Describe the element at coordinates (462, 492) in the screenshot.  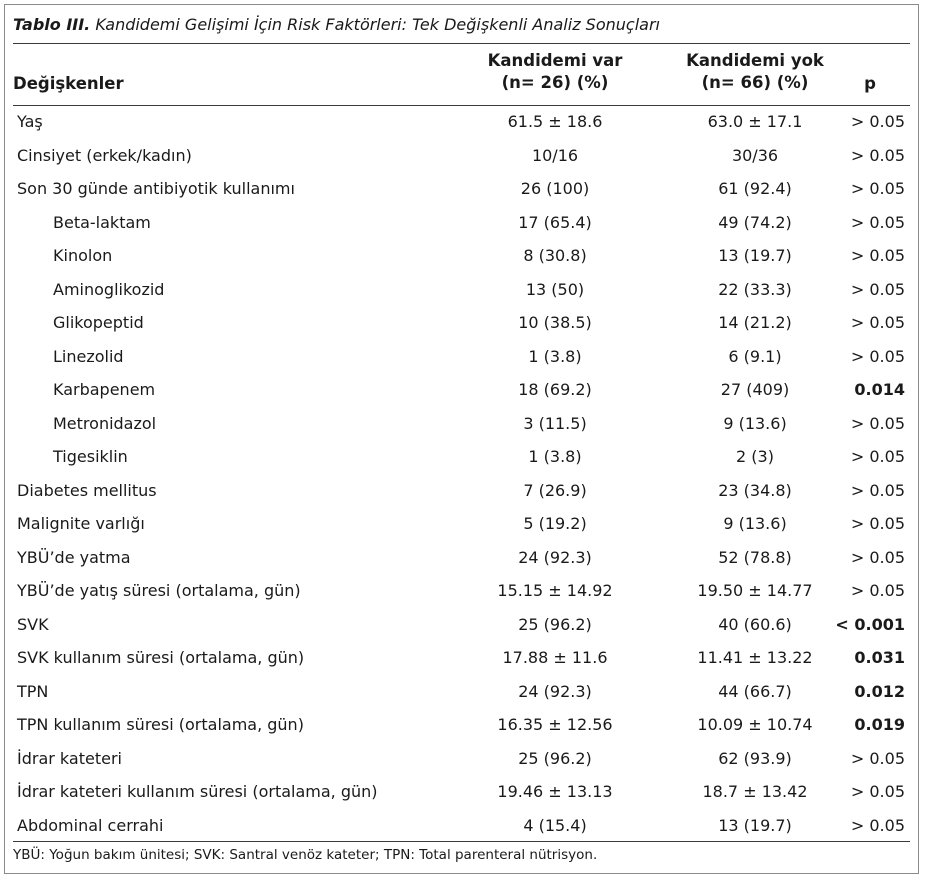
I see `table-row: Diabetes mellitus 7 (26.9) 23 (34.8) > 0.05` at that location.